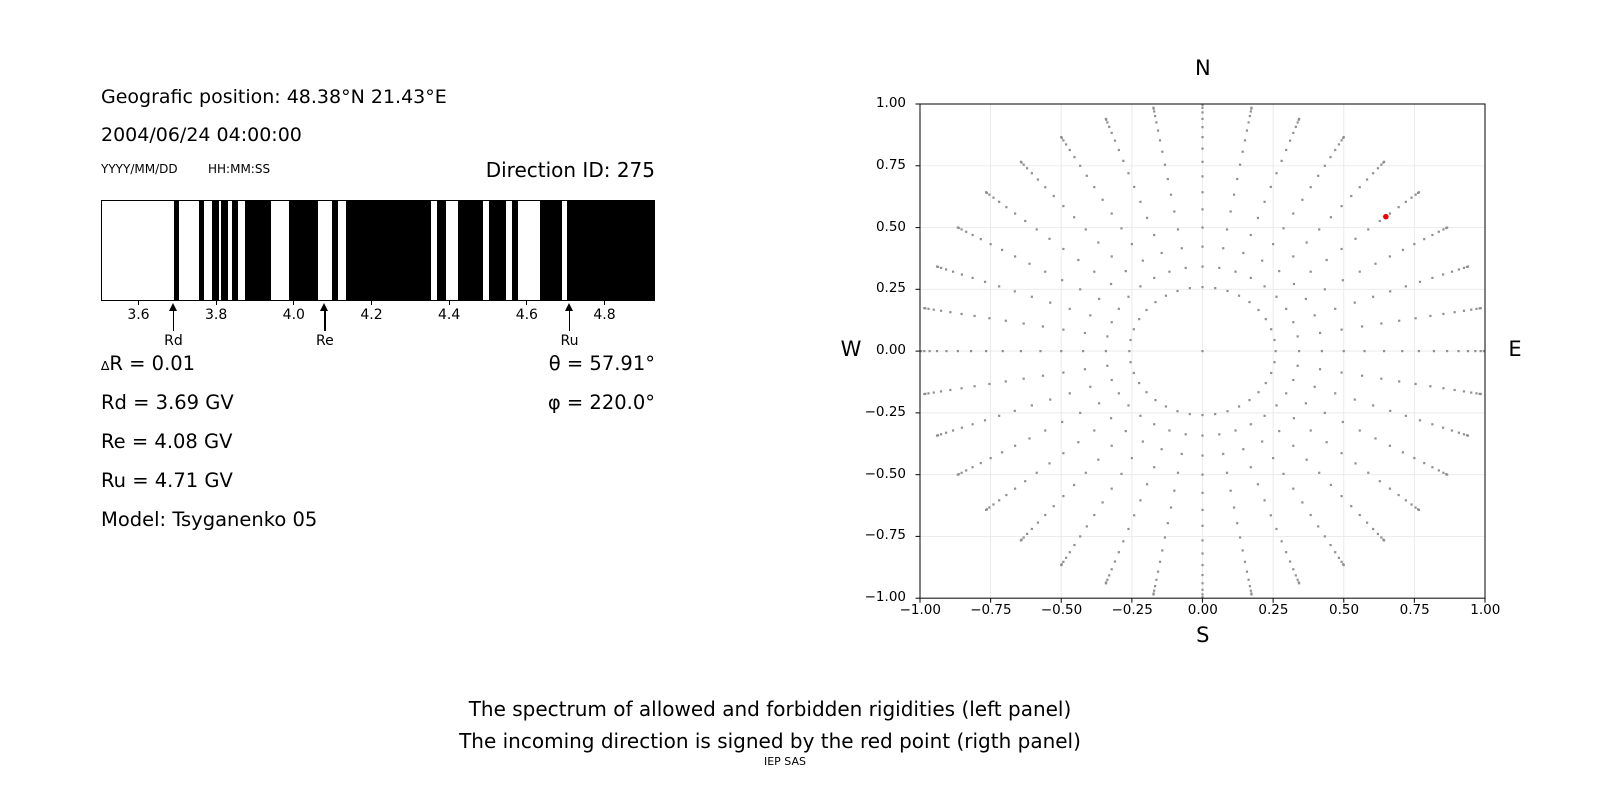 The height and width of the screenshot is (800, 1600). What do you see at coordinates (991, 610) in the screenshot?
I see `x-tick-label: −0.75` at bounding box center [991, 610].